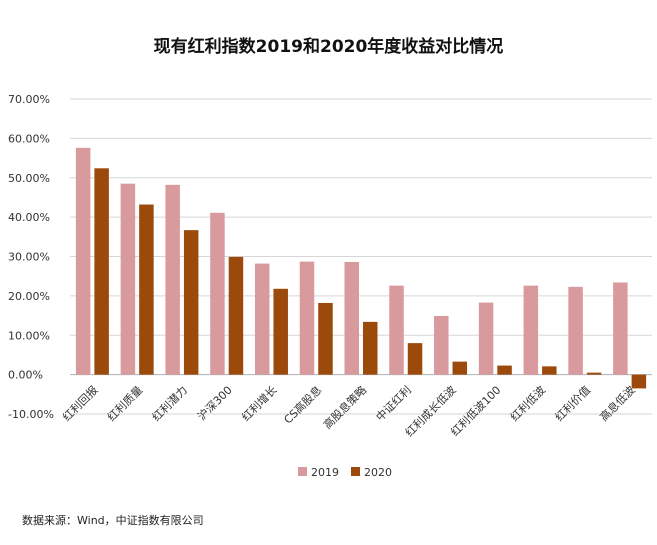 The width and height of the screenshot is (657, 545). Describe the element at coordinates (355, 471) in the screenshot. I see `legend-swatch-2020` at that location.